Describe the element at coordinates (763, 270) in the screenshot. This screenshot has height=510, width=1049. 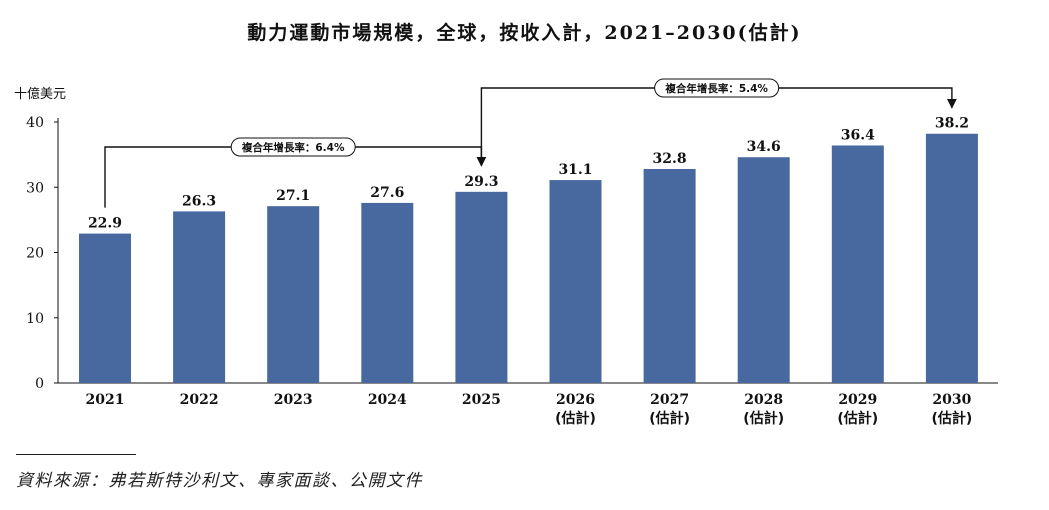
I see `bar-2028` at that location.